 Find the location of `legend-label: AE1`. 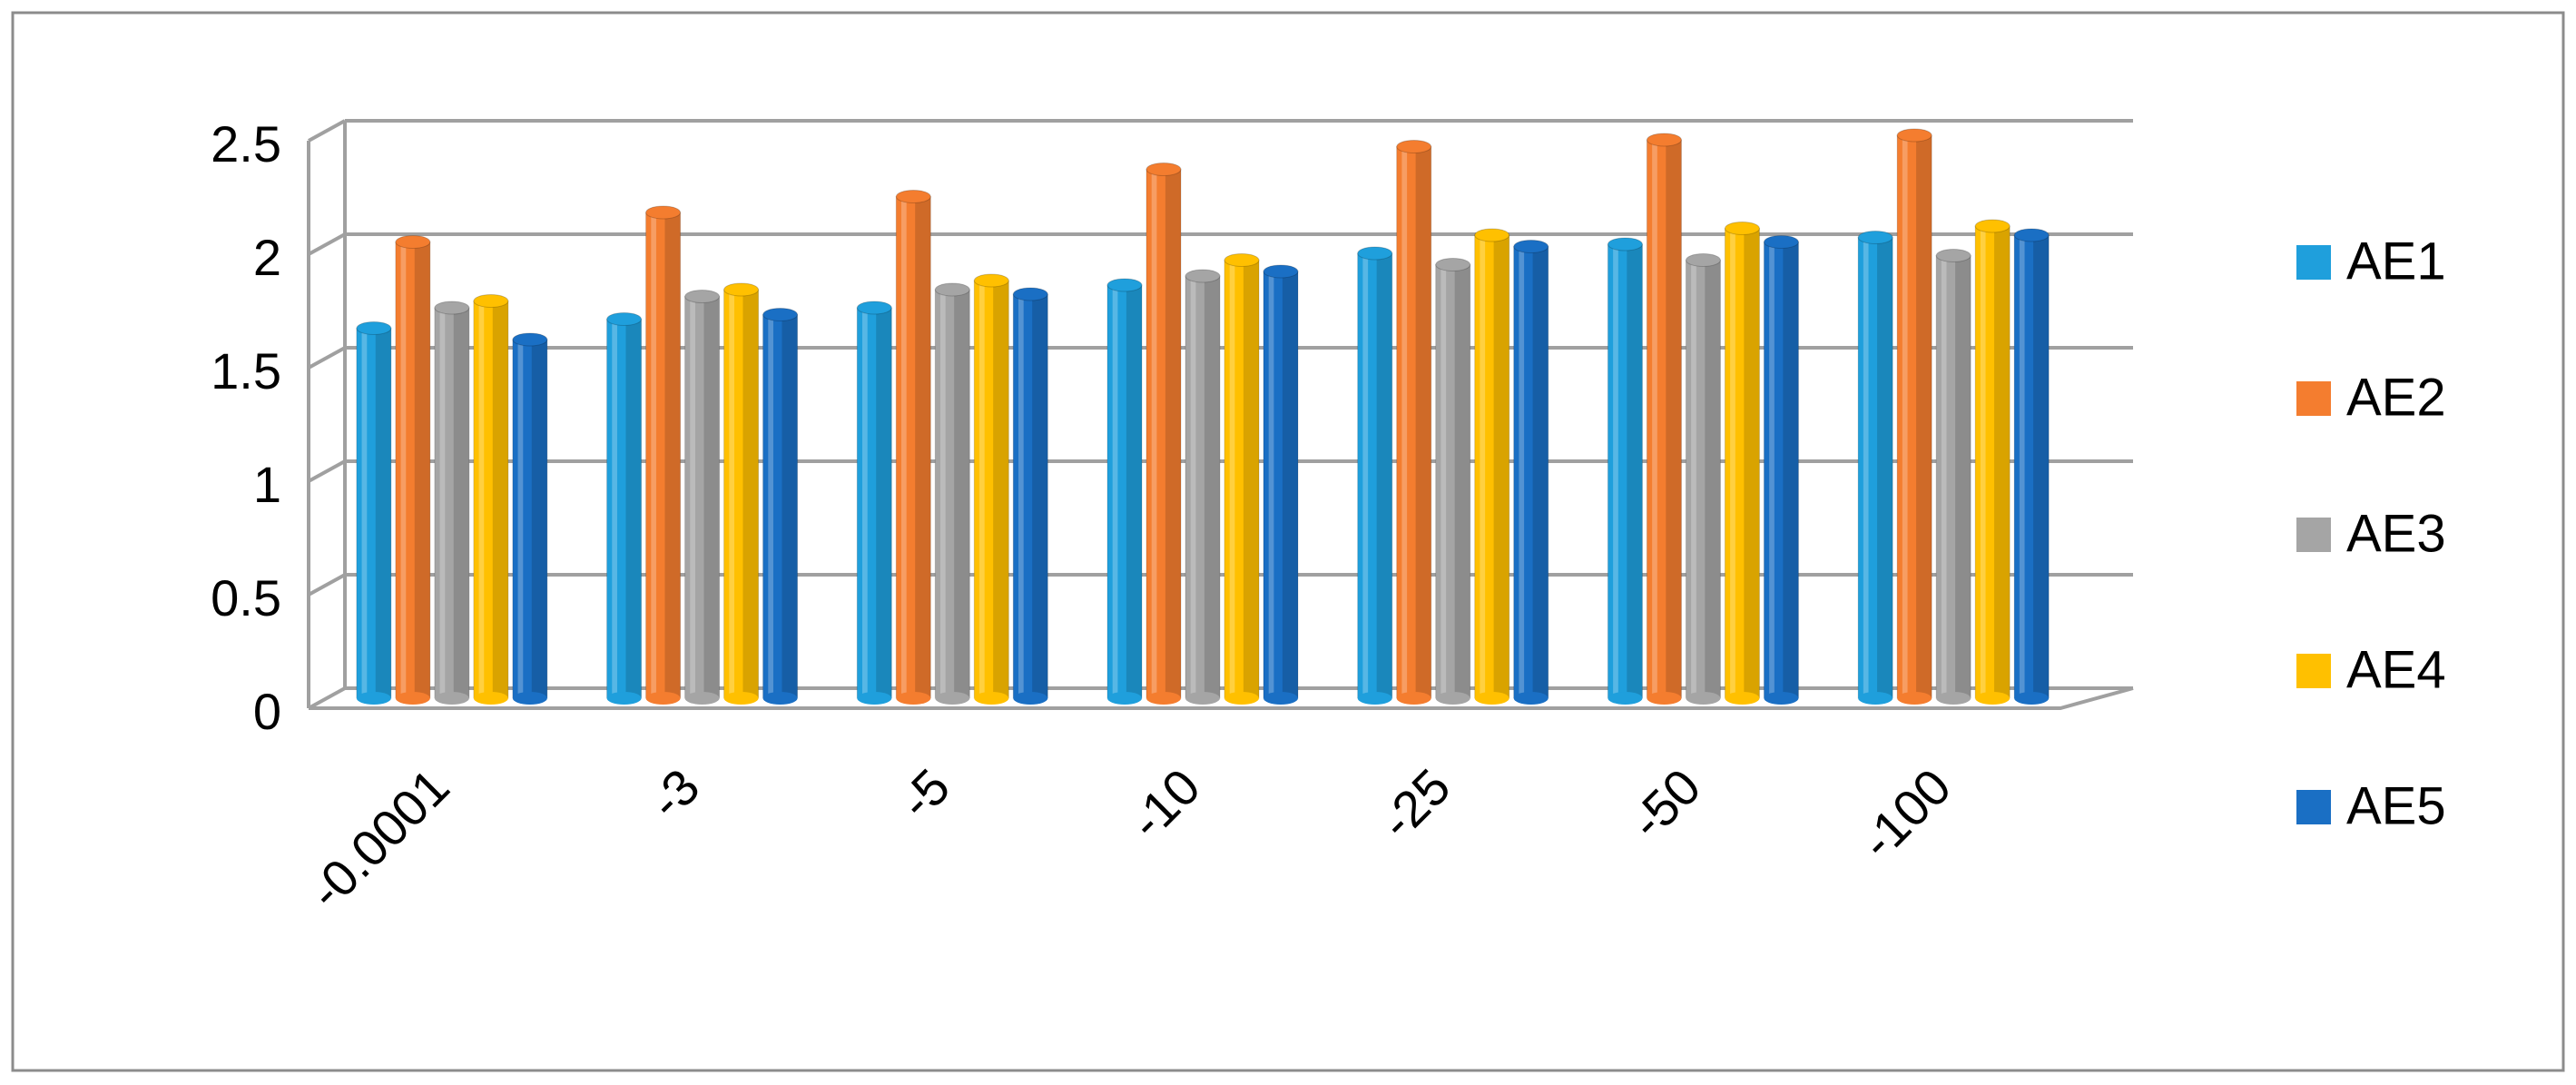

legend-label: AE1 is located at coordinates (2396, 261).